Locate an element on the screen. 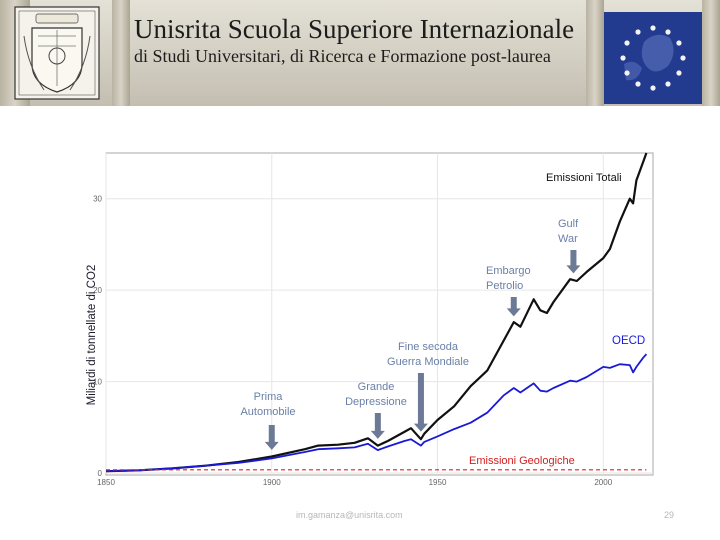 Image resolution: width=720 pixels, height=540 pixels. x-tick-label: 1950 is located at coordinates (438, 482).